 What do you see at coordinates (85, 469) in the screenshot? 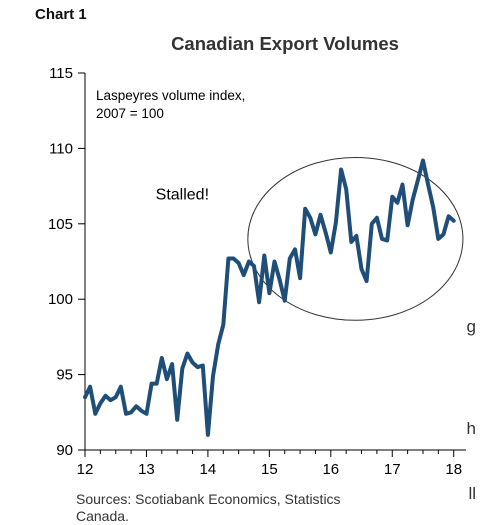
I see `x-tick-label: 12` at bounding box center [85, 469].